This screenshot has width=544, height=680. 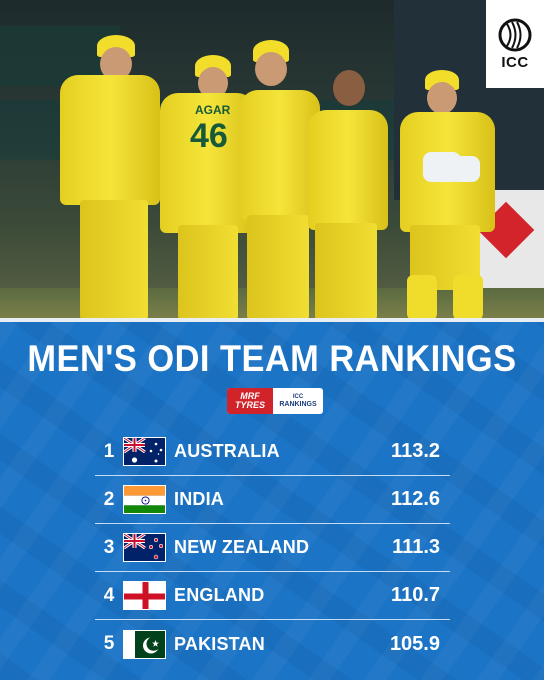 What do you see at coordinates (144, 644) in the screenshot?
I see `pakistan-flag-icon` at bounding box center [144, 644].